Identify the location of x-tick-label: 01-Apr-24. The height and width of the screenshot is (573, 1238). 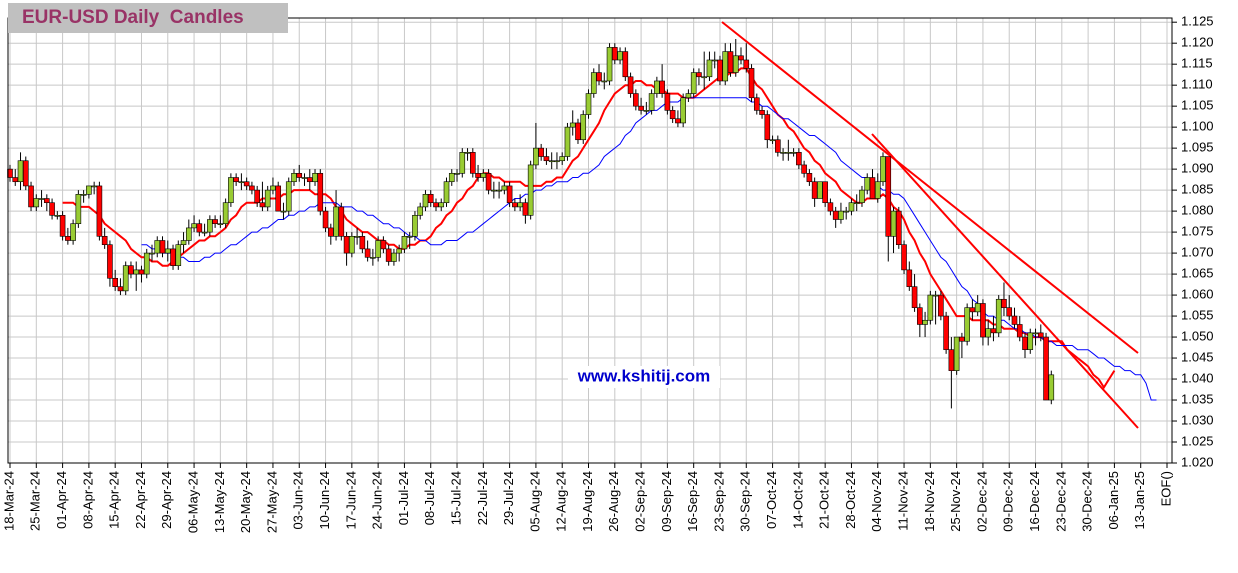
(61, 500).